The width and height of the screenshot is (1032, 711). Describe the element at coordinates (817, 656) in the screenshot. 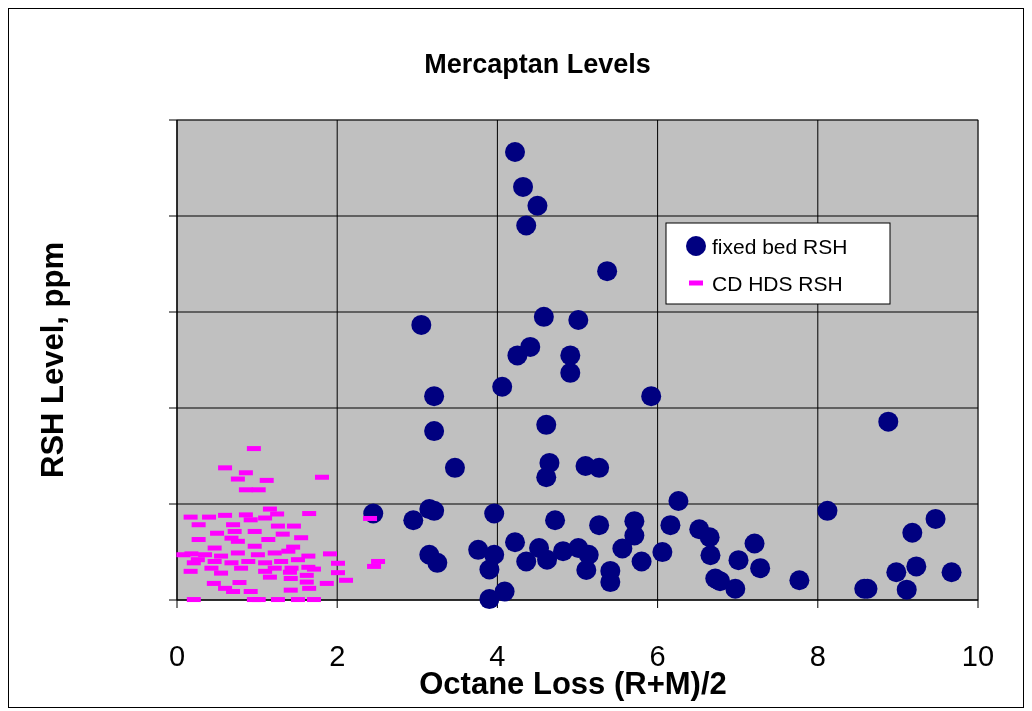

I see `x-tick-label: 8` at that location.